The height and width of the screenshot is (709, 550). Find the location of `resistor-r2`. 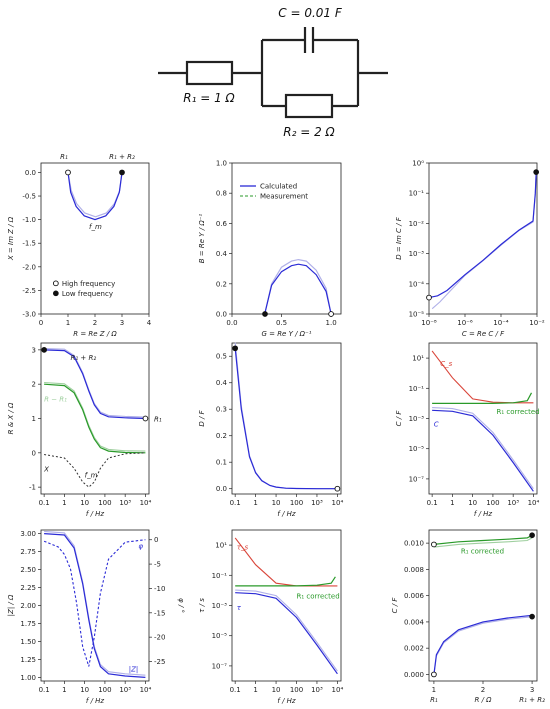

resistor-r2 is located at coordinates (309, 106).